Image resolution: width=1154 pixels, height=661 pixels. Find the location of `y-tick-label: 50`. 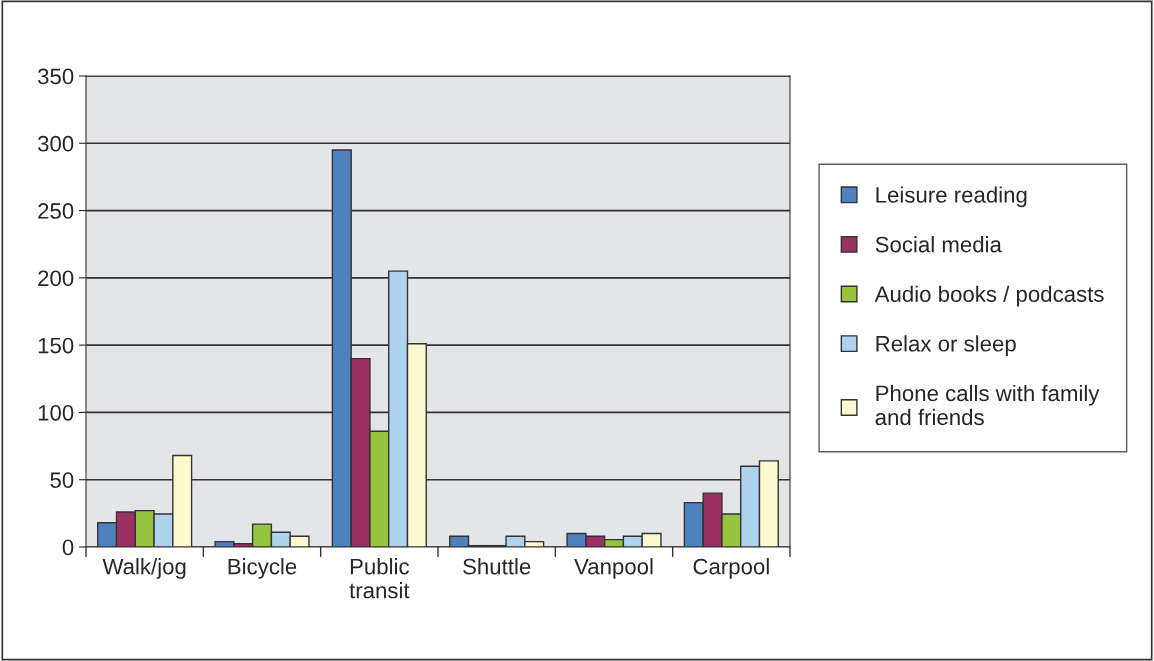

y-tick-label: 50 is located at coordinates (62, 480).